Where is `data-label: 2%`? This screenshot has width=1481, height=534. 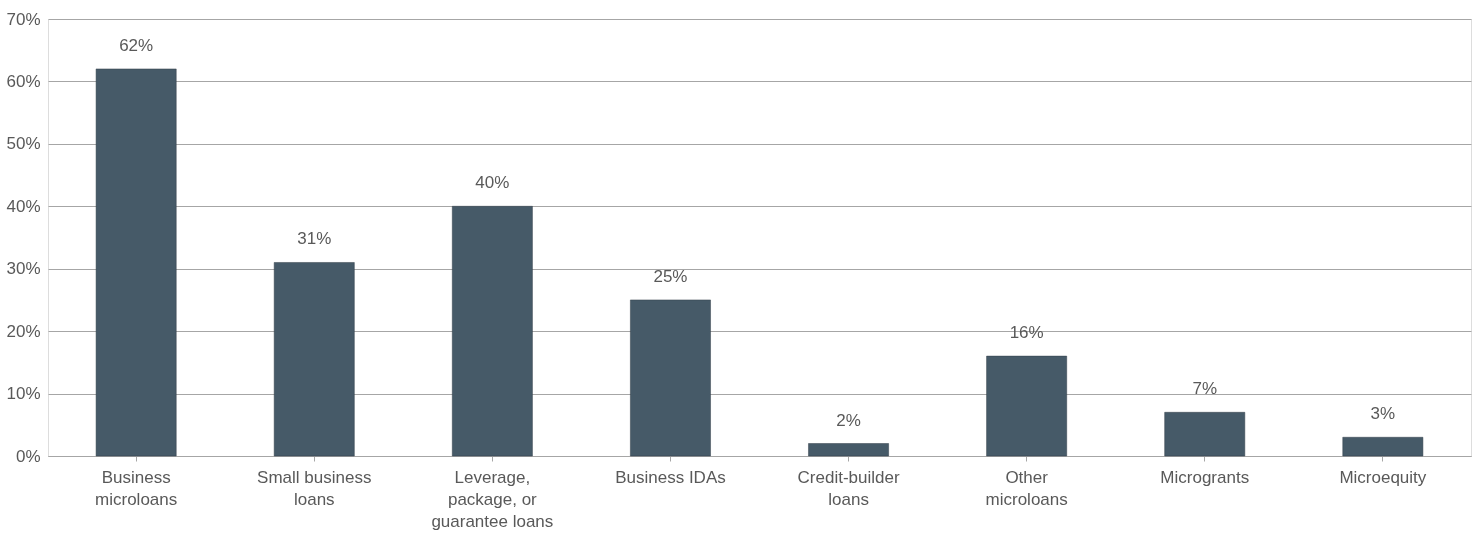 data-label: 2% is located at coordinates (848, 420).